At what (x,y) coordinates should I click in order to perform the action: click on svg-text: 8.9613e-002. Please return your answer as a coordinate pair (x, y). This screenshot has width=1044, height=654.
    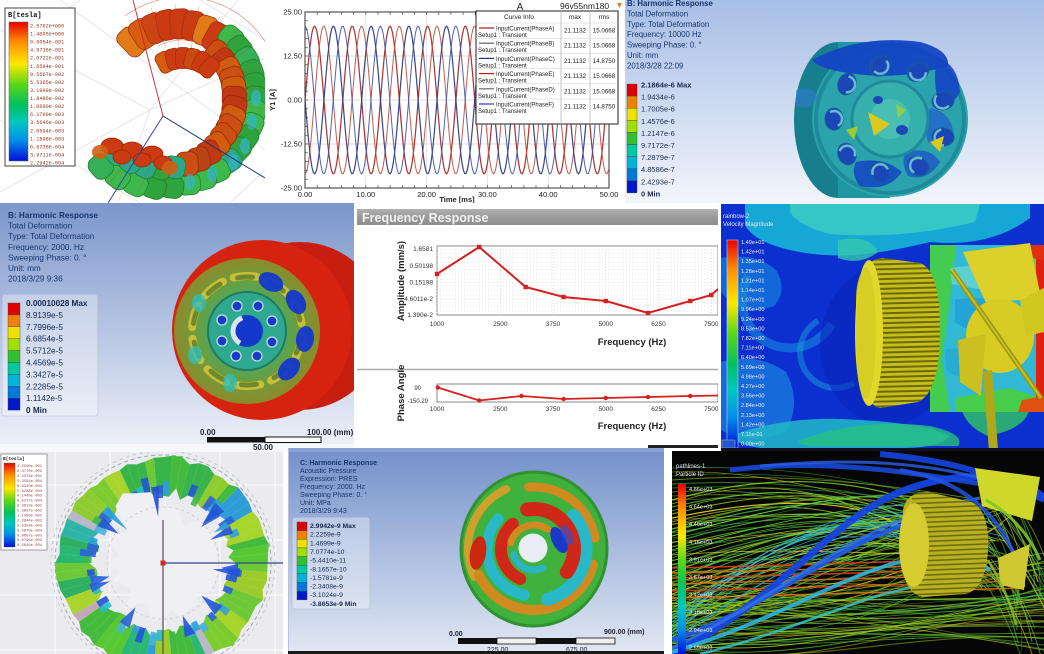
    Looking at the image, I should click on (30, 507).